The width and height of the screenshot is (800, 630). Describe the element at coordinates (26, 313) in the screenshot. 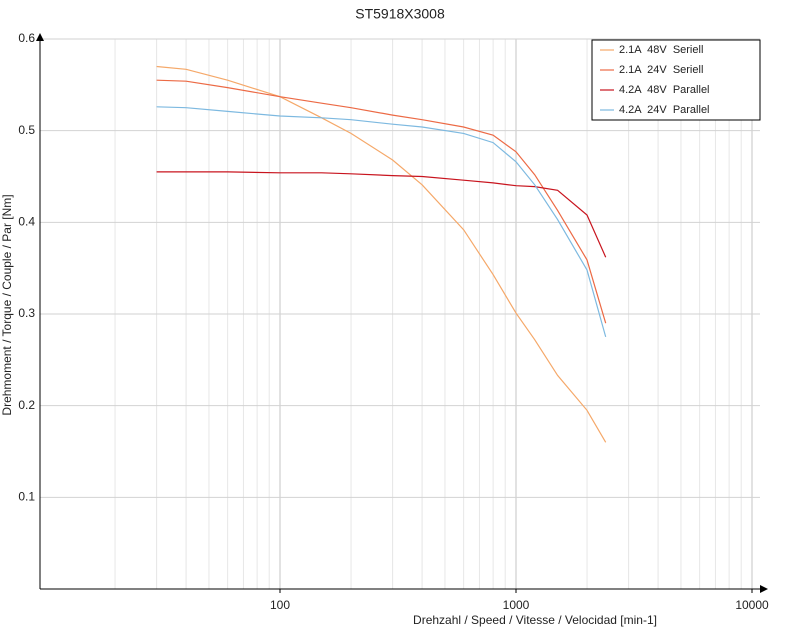

I see `y-tick-label: 0.3` at that location.